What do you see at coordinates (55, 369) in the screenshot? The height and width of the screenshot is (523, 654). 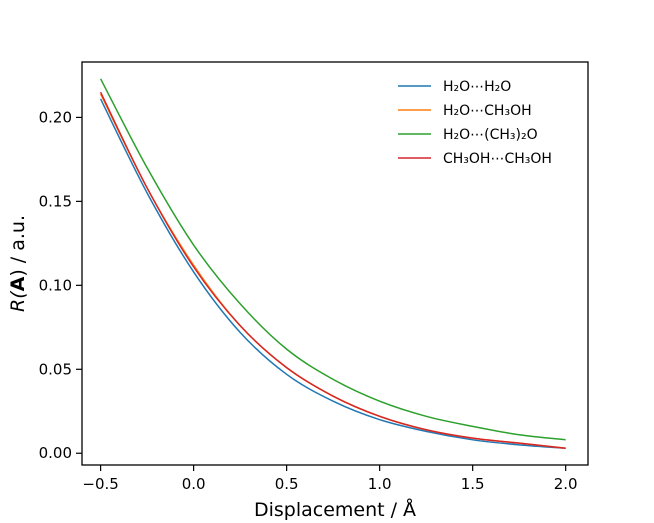 I see `y-tick-label: 0.05` at bounding box center [55, 369].